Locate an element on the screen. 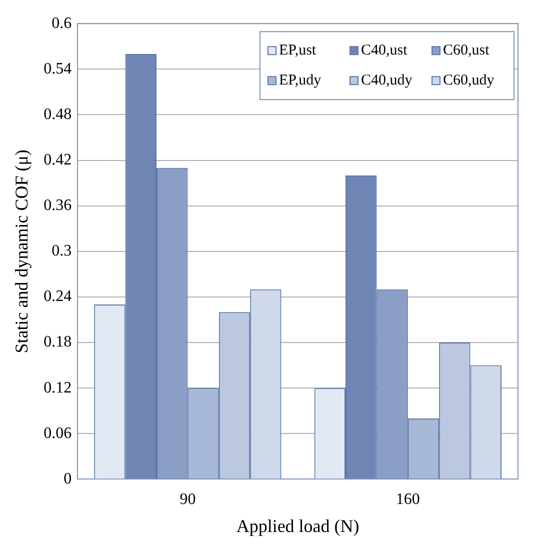 This screenshot has width=534, height=550. y-tick-label: 0.54 is located at coordinates (58, 69).